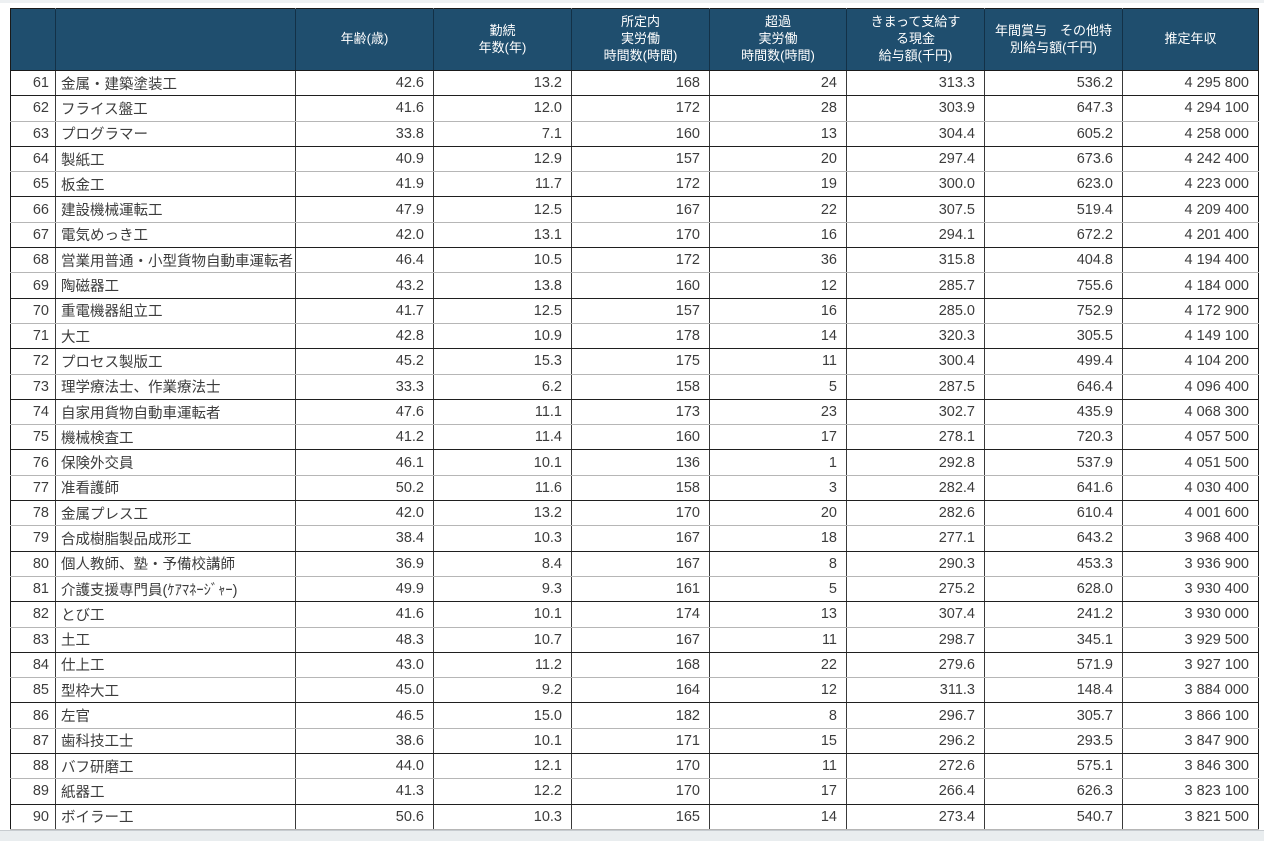 The image size is (1264, 844). I want to click on cell-name: バフ研磨工, so click(175, 766).